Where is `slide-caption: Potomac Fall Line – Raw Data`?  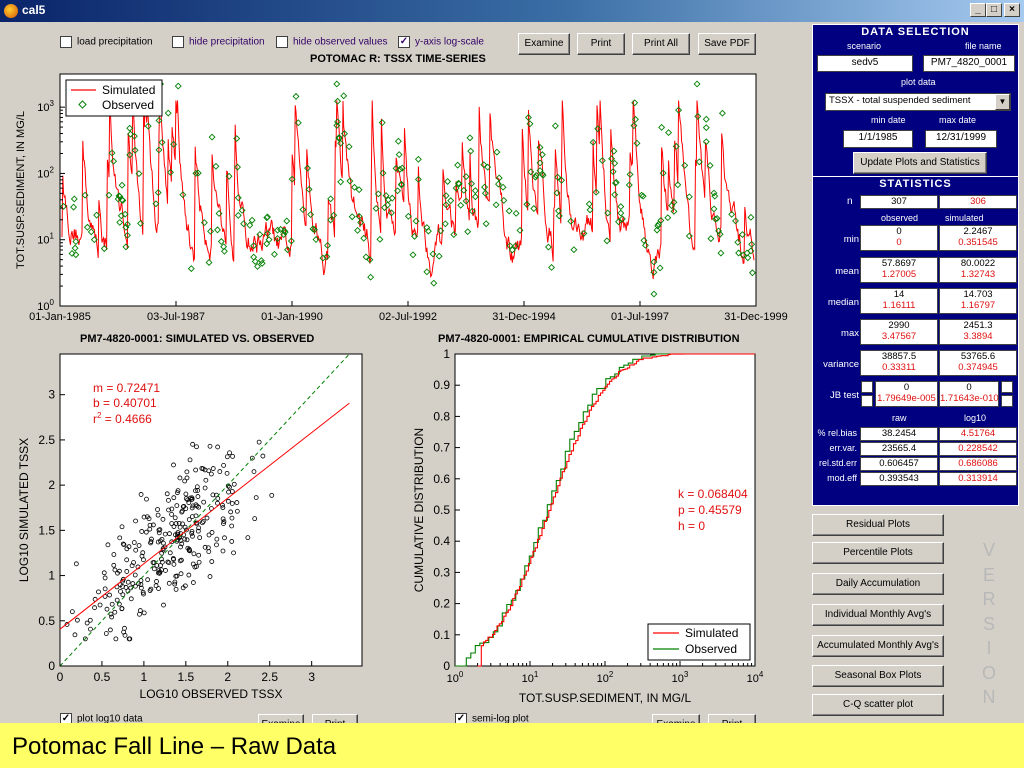 slide-caption: Potomac Fall Line – Raw Data is located at coordinates (512, 745).